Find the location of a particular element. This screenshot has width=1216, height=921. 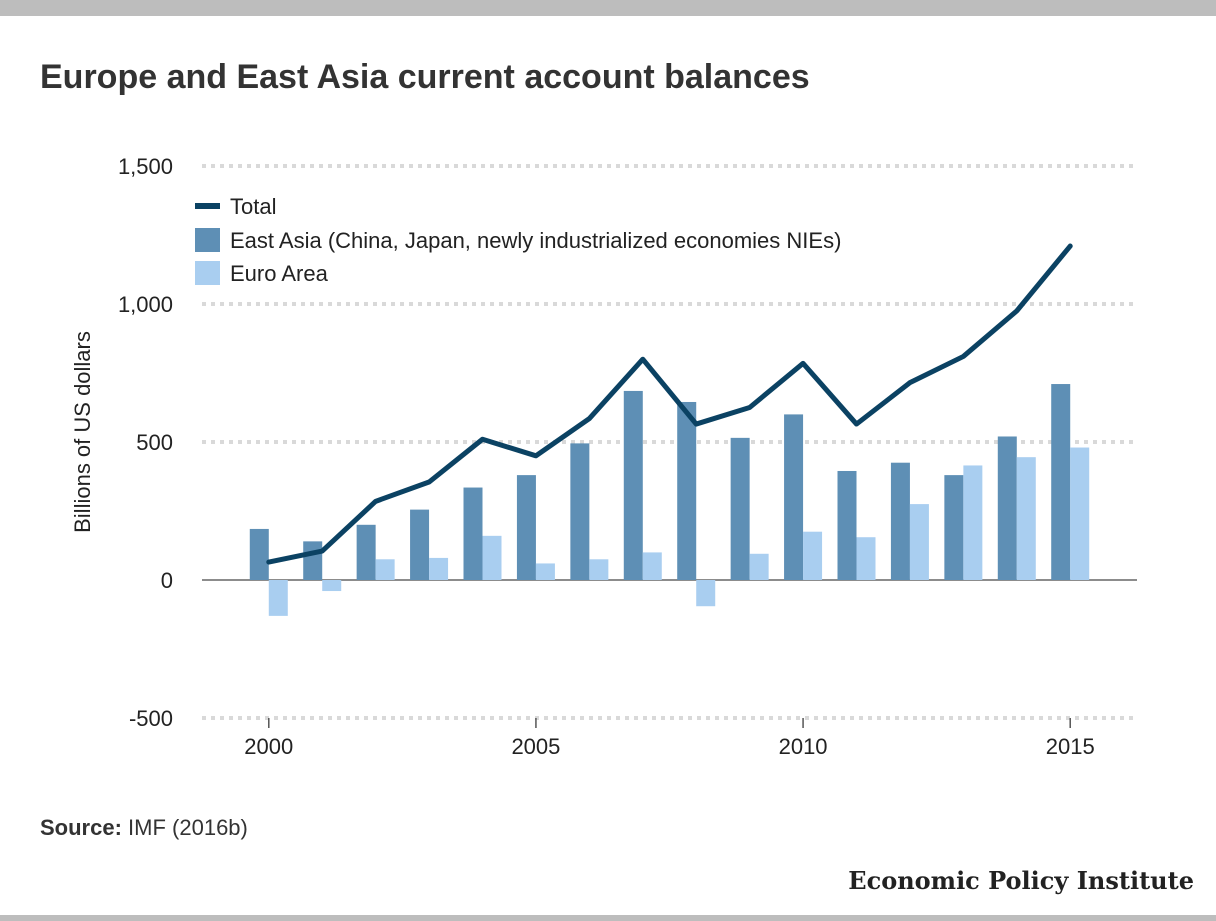

y-tick-label: 0 is located at coordinates (167, 580).